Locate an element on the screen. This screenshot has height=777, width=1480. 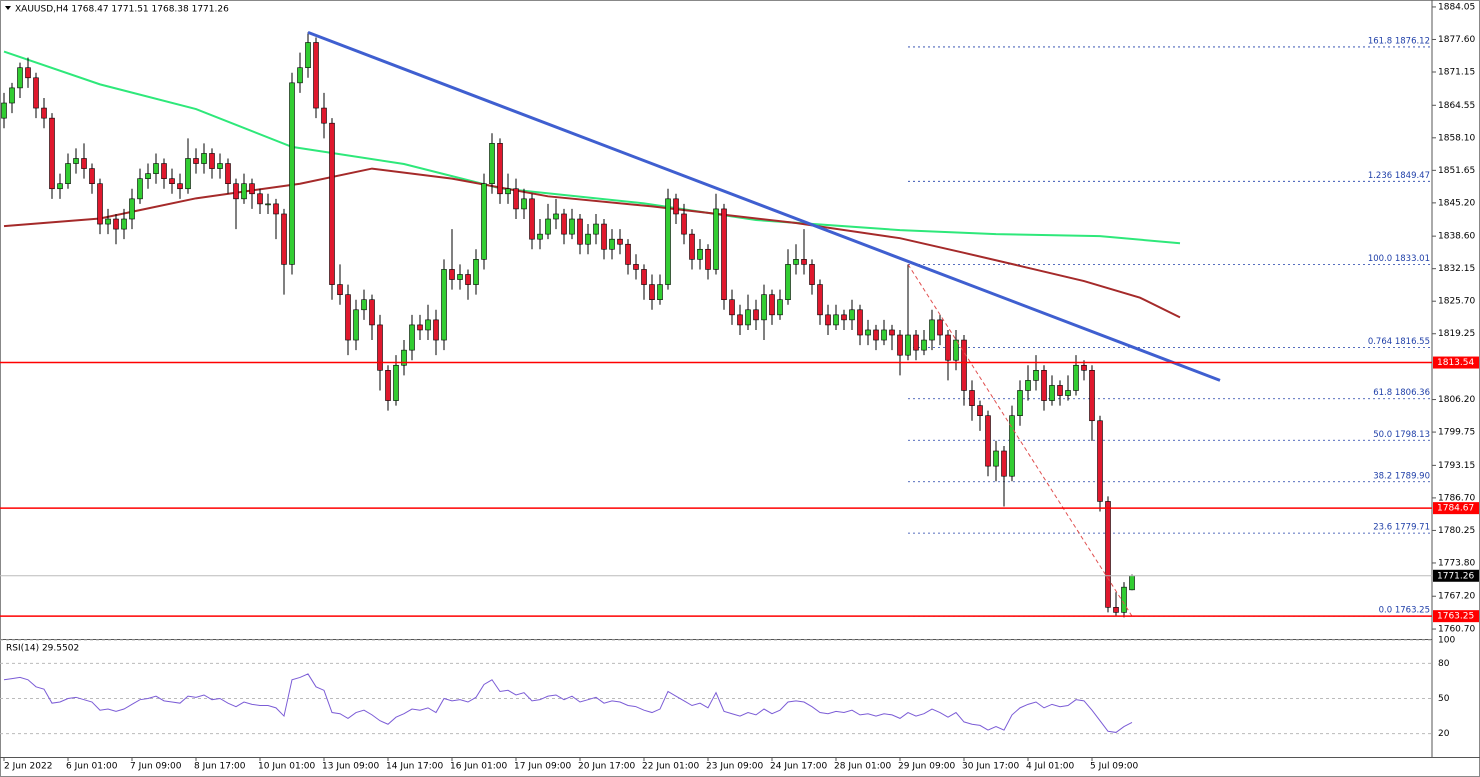
fib-label: 50.0 1798.13 is located at coordinates (1401, 435).